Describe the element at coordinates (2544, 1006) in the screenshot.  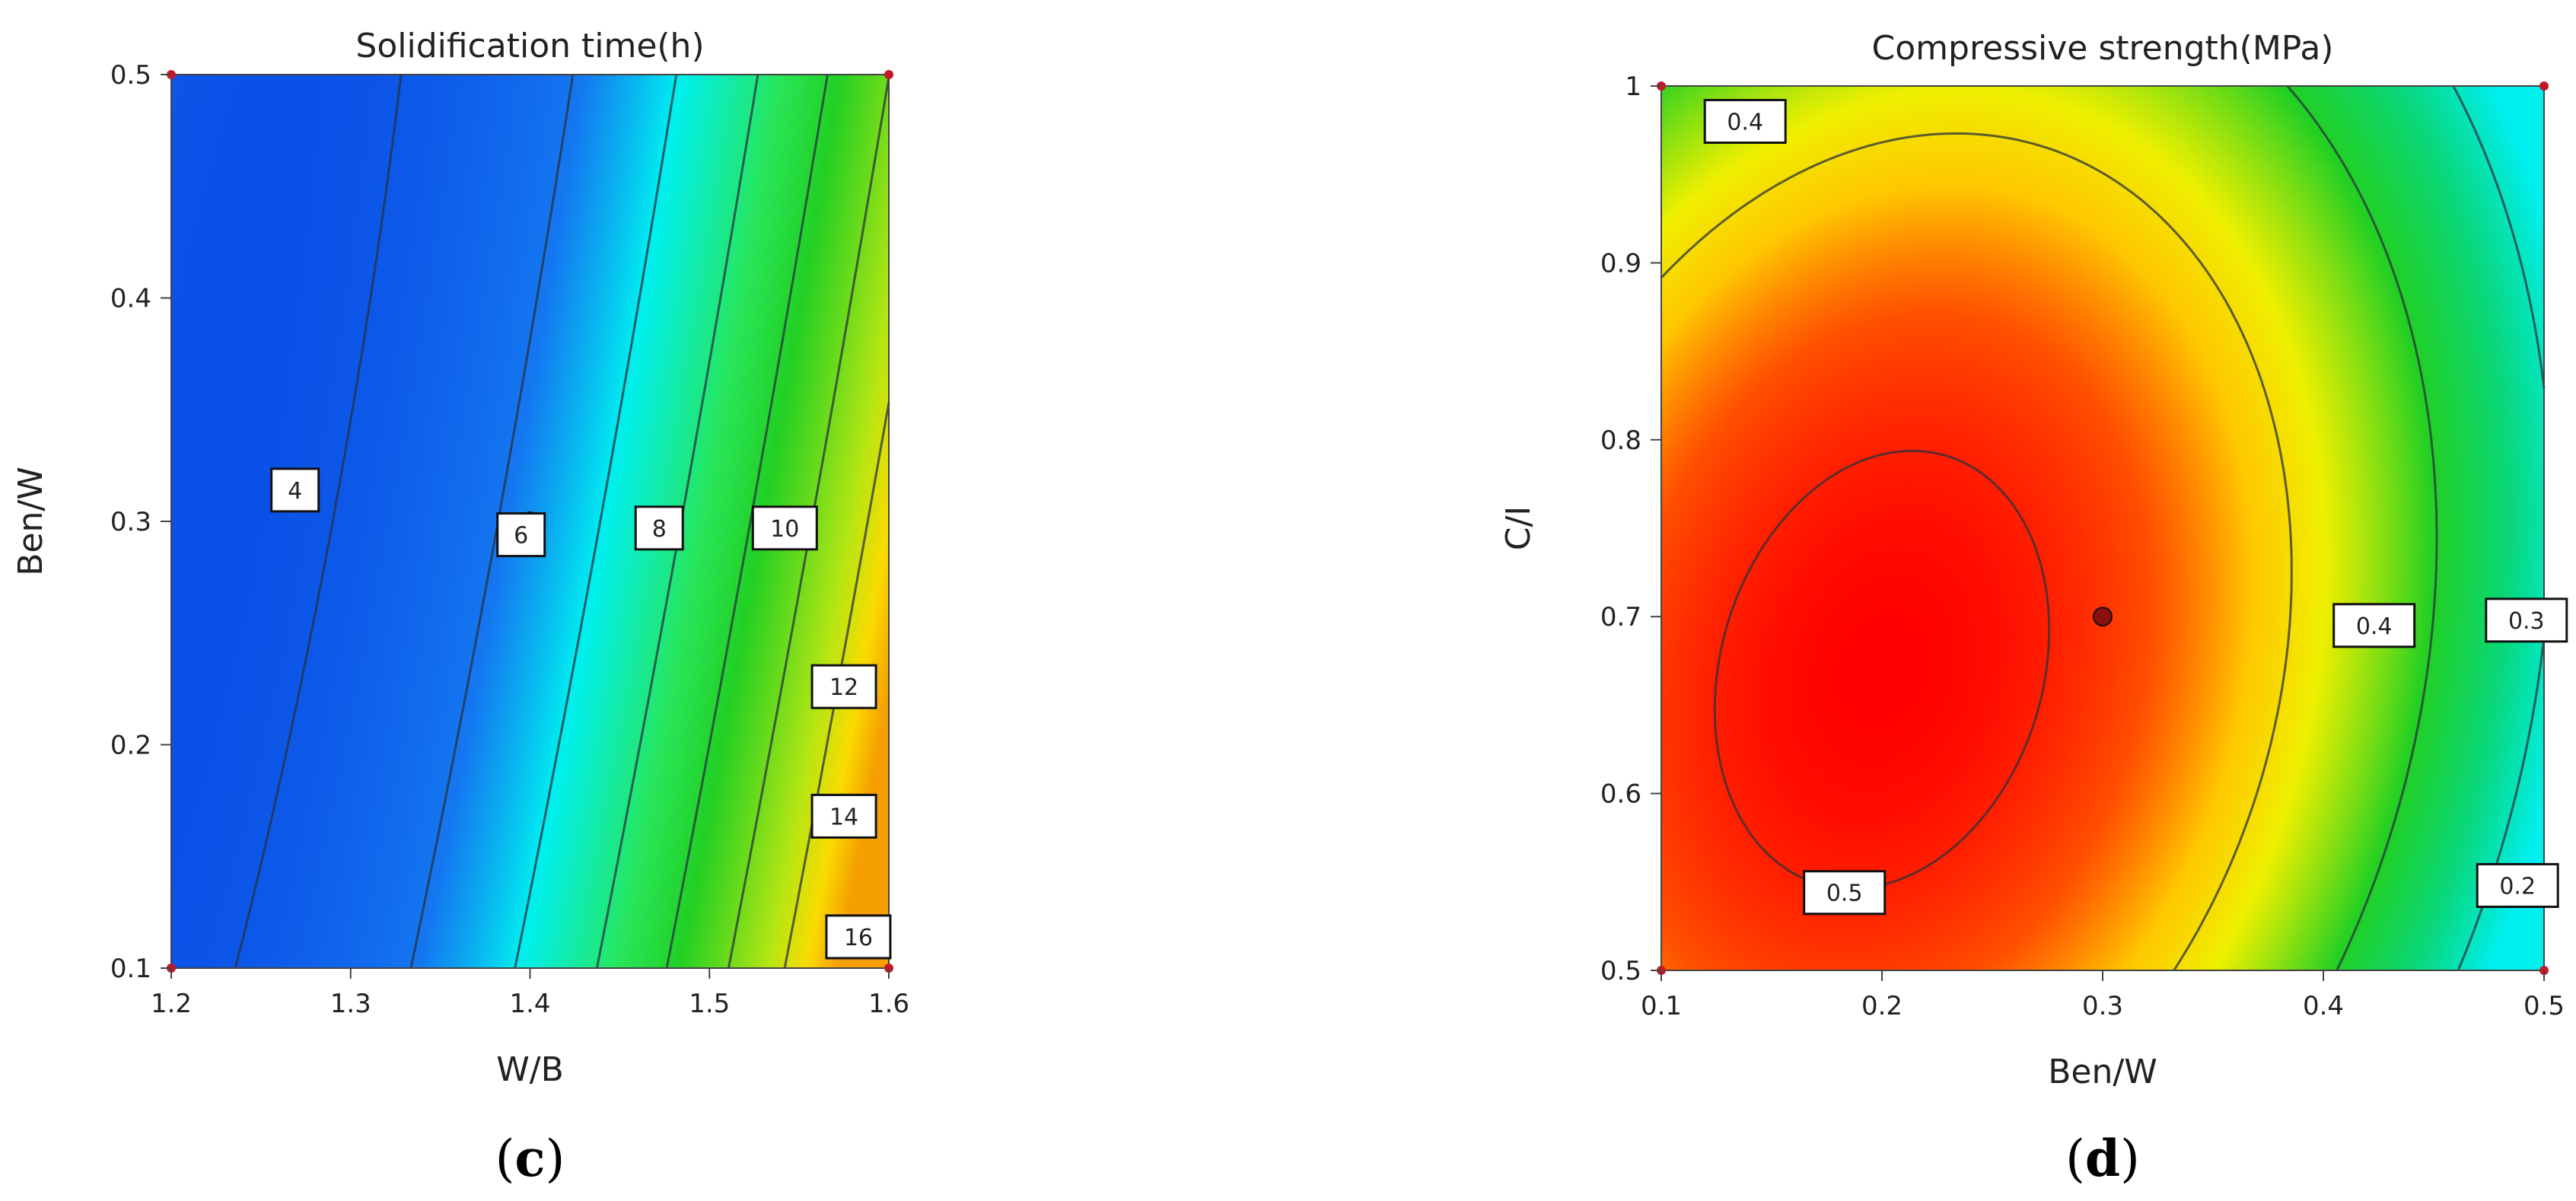
I see `x-tick-label: 0.5` at that location.